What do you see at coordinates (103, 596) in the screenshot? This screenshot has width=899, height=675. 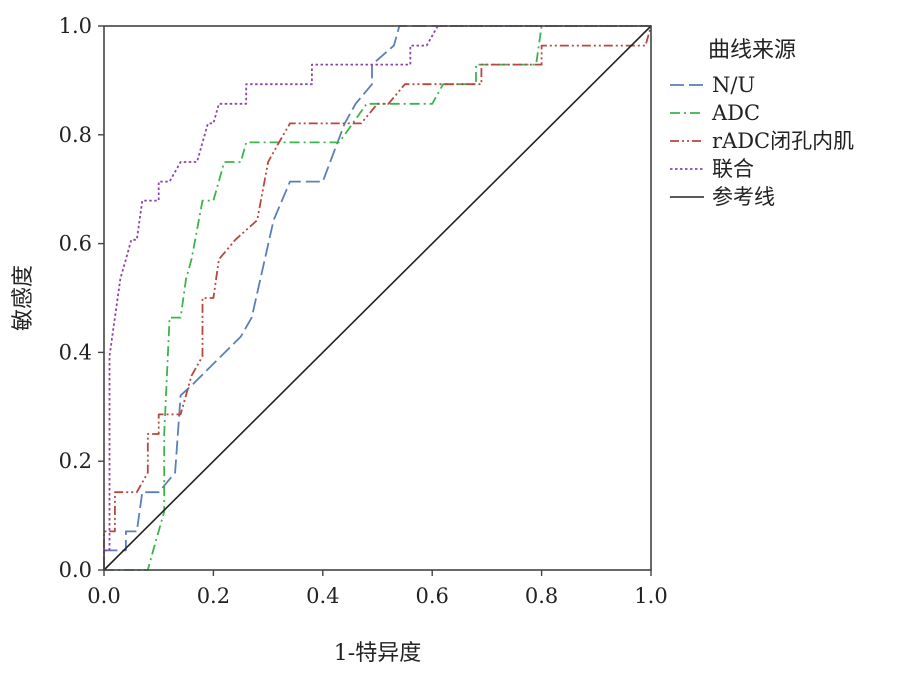 I see `x-tick-label: 0.0` at bounding box center [103, 596].